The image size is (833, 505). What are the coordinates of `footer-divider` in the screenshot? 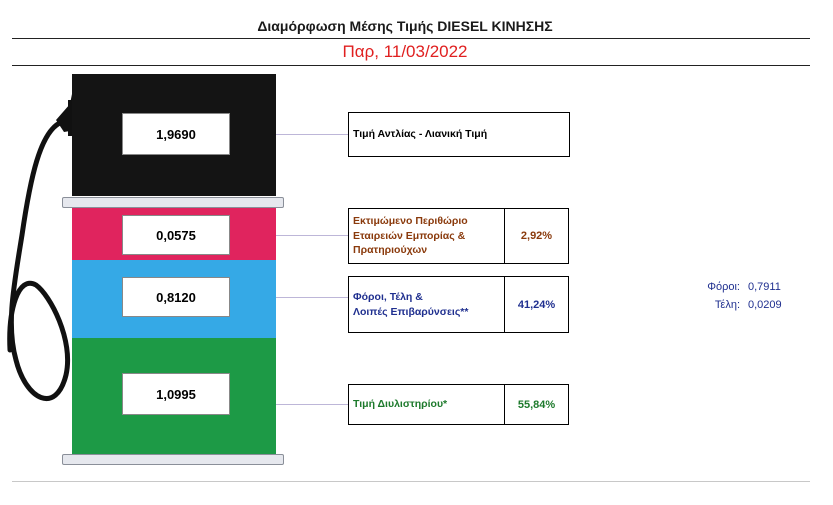 It's located at (411, 481).